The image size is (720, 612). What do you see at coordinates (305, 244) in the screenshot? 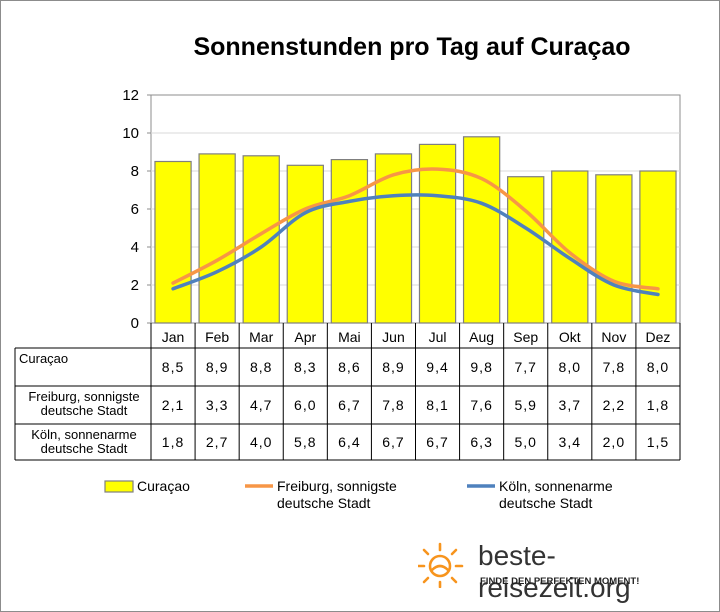
I see `bar-apr` at bounding box center [305, 244].